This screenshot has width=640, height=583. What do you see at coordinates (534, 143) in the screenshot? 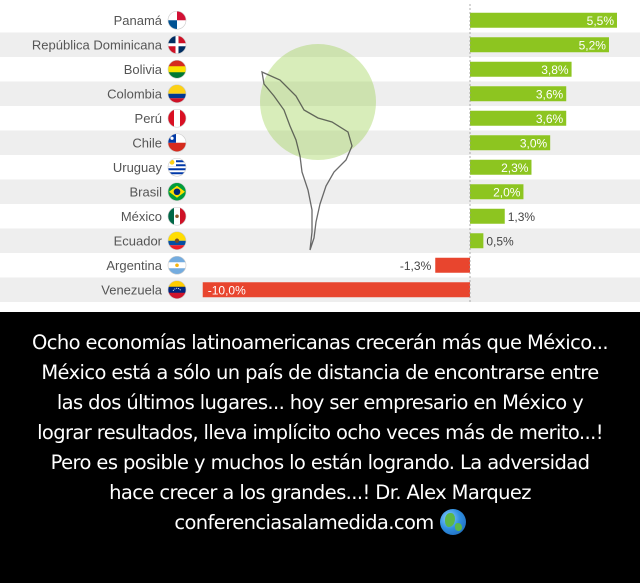
I see `data-label: 3,0%` at bounding box center [534, 143].